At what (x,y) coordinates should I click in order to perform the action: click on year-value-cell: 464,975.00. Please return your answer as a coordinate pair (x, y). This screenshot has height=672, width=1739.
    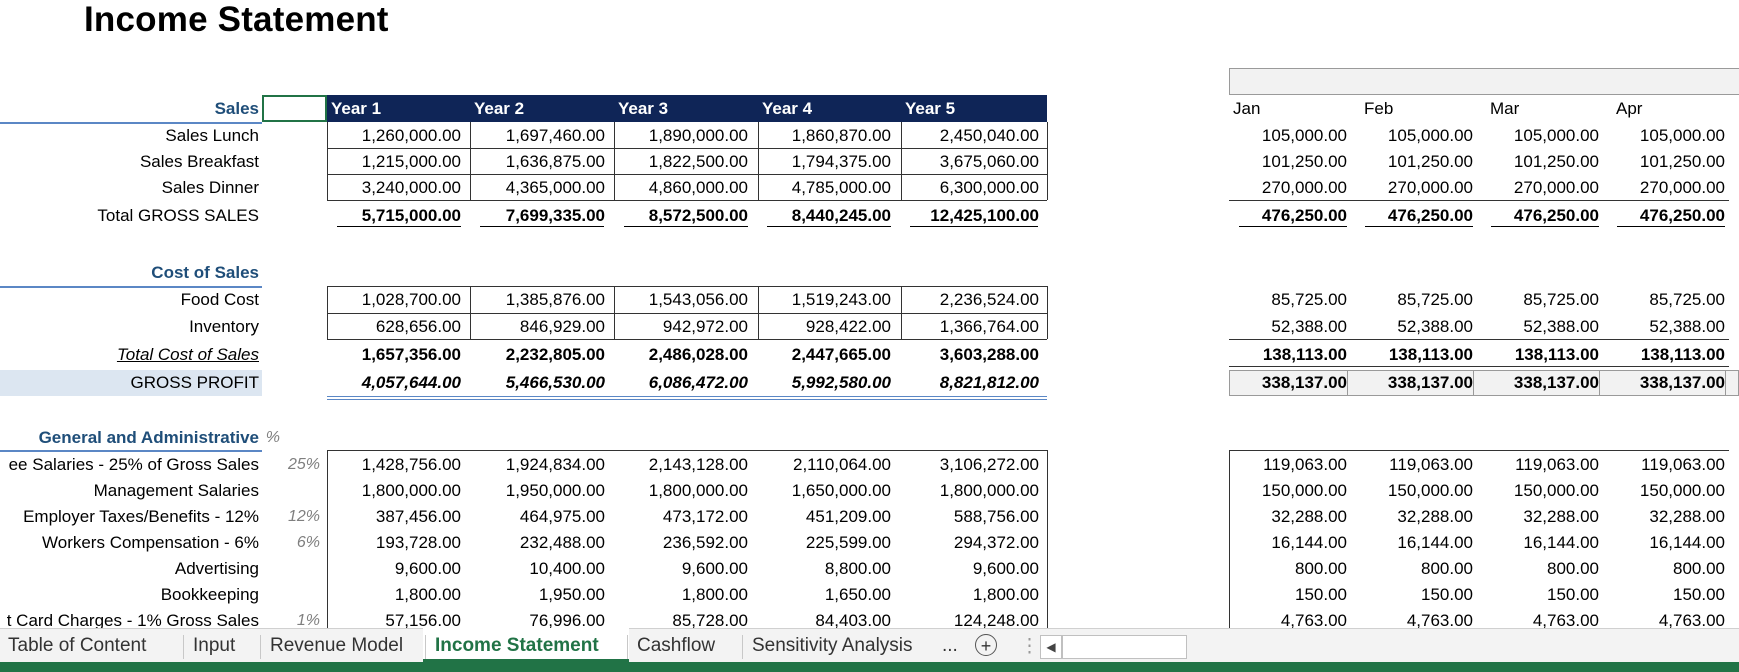
    Looking at the image, I should click on (562, 516).